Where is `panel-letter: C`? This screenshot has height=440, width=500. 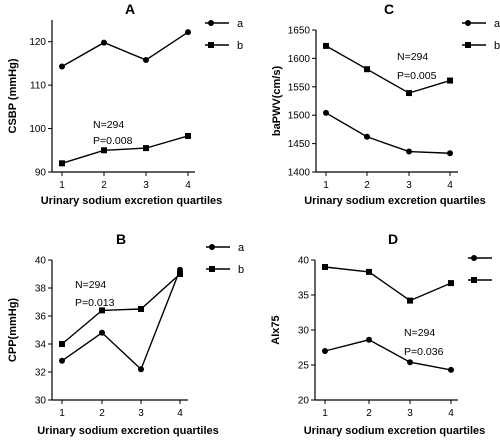 panel-letter: C is located at coordinates (389, 9).